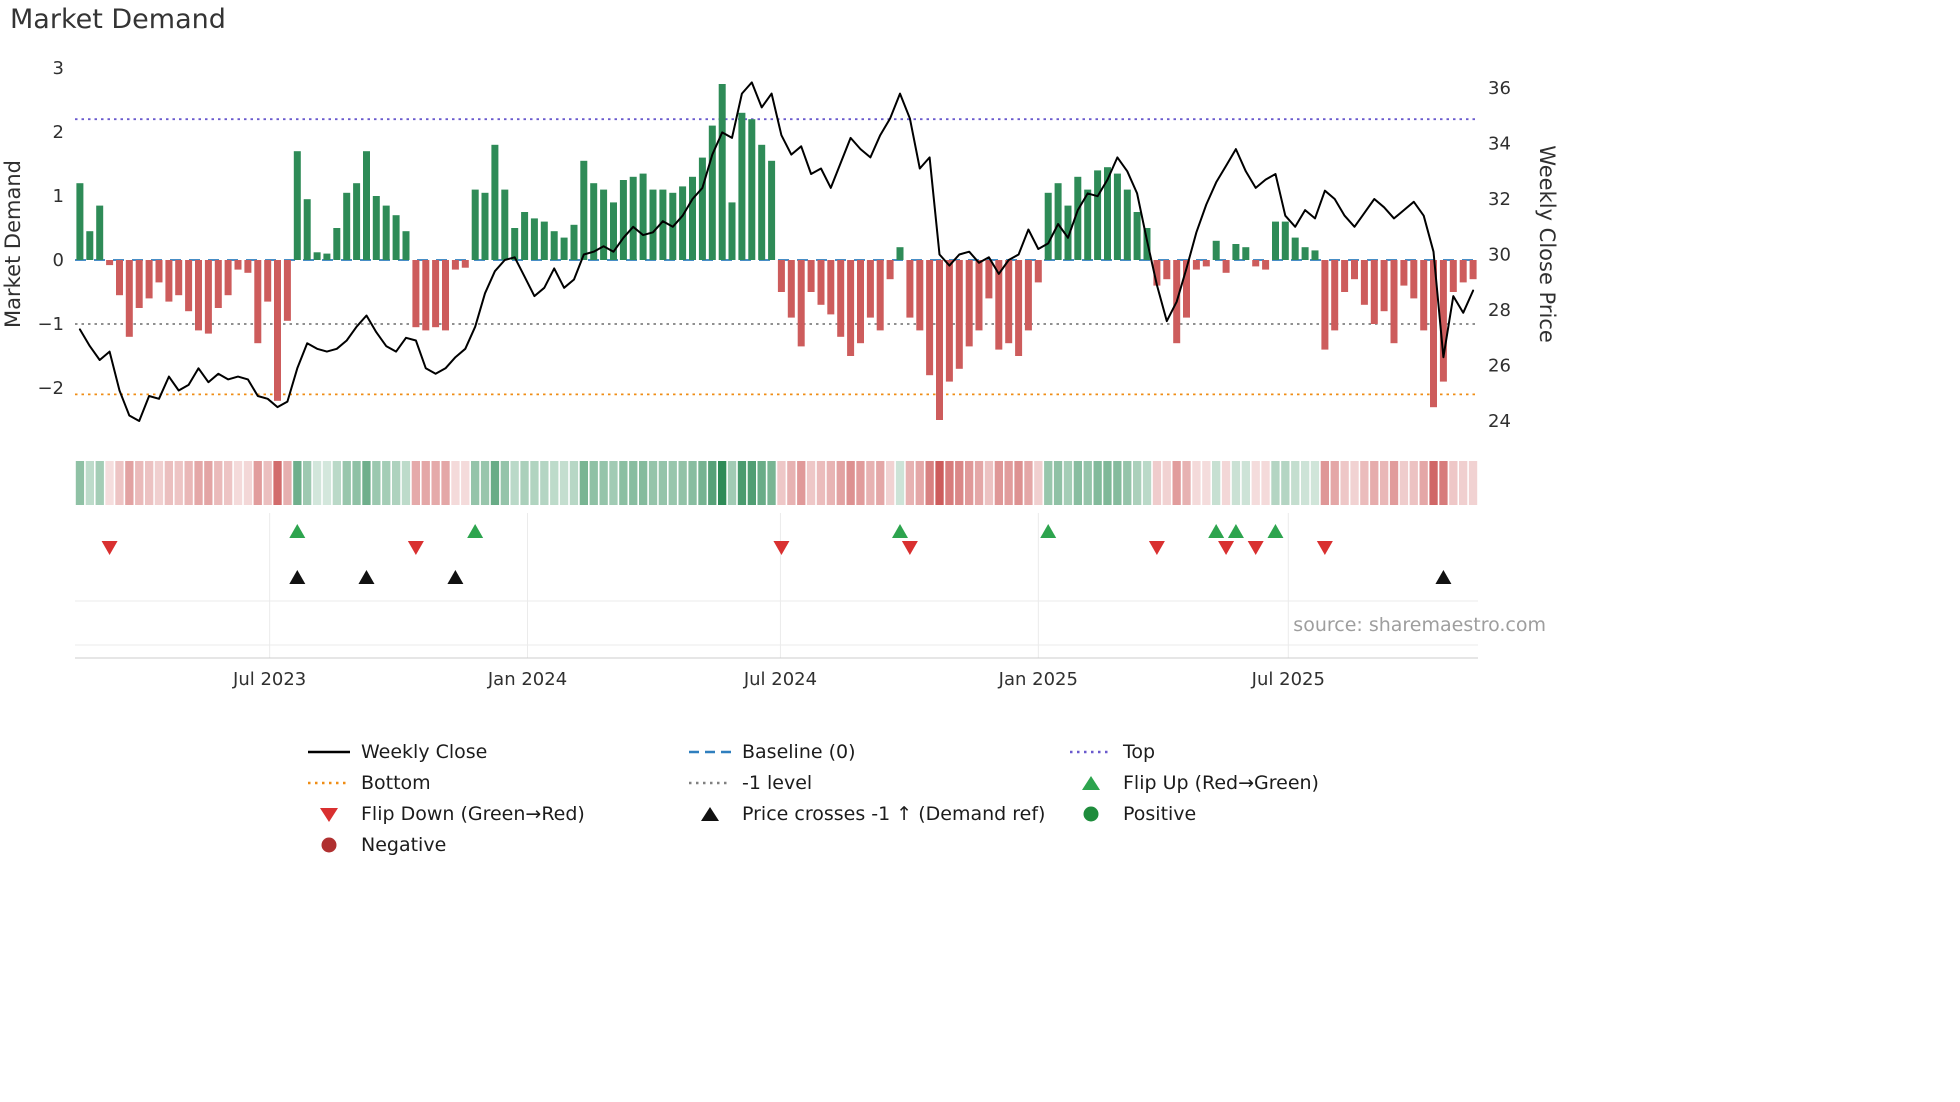 The width and height of the screenshot is (1960, 1102). Describe the element at coordinates (1499, 421) in the screenshot. I see `y-right-tick-label: 24` at that location.